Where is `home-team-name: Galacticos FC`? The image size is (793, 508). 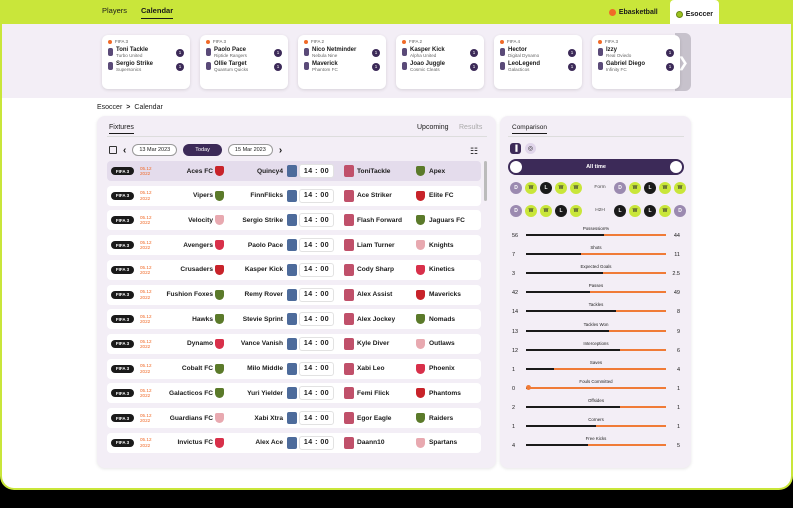 home-team-name: Galacticos FC is located at coordinates (191, 393).